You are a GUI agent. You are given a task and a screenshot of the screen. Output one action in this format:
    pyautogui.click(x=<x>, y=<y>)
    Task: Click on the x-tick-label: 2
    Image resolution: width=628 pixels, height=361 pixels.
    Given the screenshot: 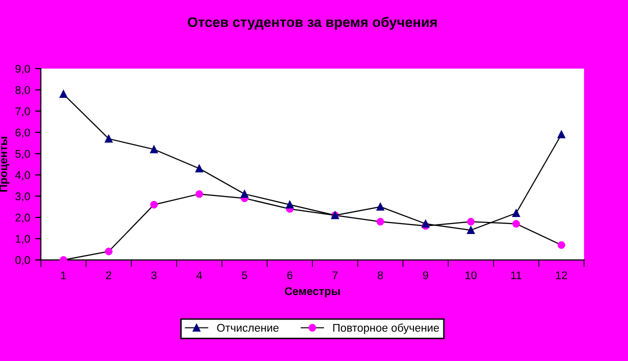 What is the action you would take?
    pyautogui.click(x=109, y=275)
    